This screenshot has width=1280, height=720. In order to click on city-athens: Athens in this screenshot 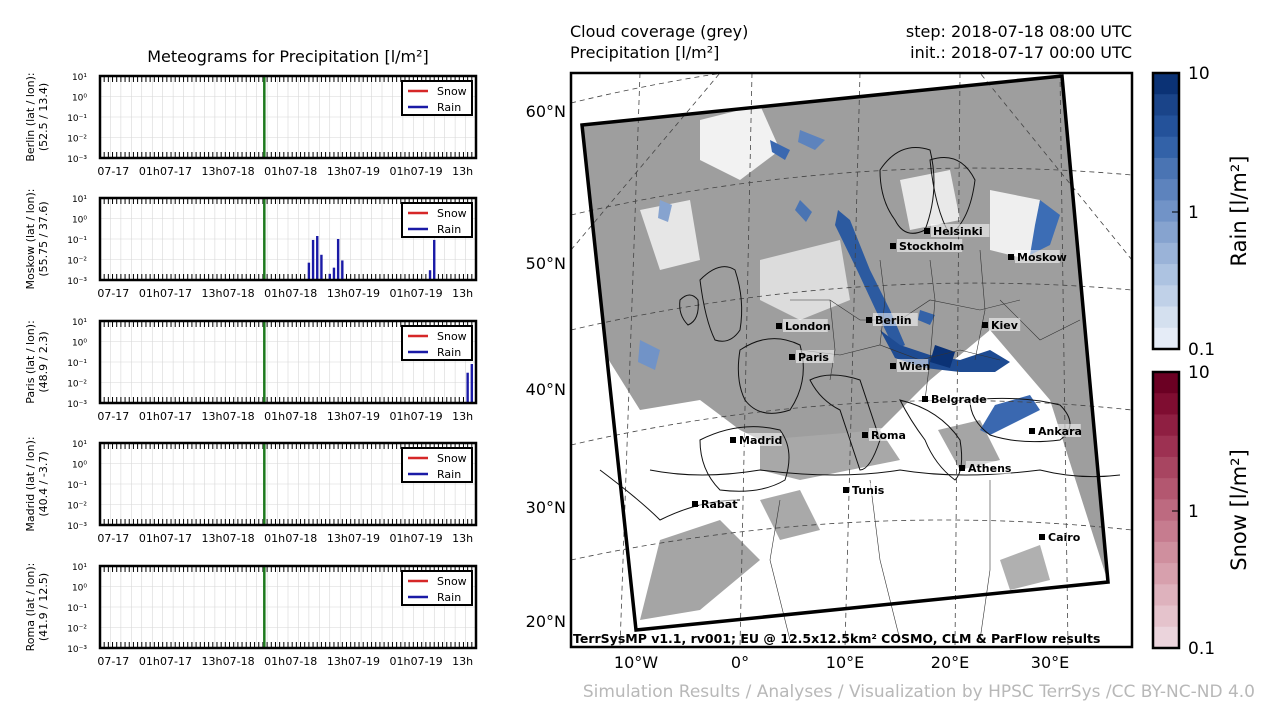, I will do `click(985, 468)`.